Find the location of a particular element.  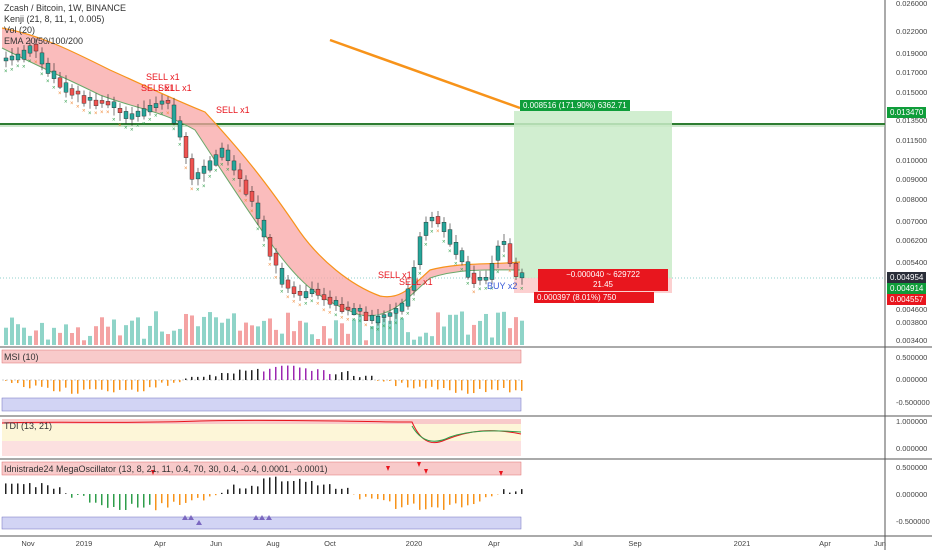

position-label: −0.000040 ~ 629722 21.45 is located at coordinates (603, 280).